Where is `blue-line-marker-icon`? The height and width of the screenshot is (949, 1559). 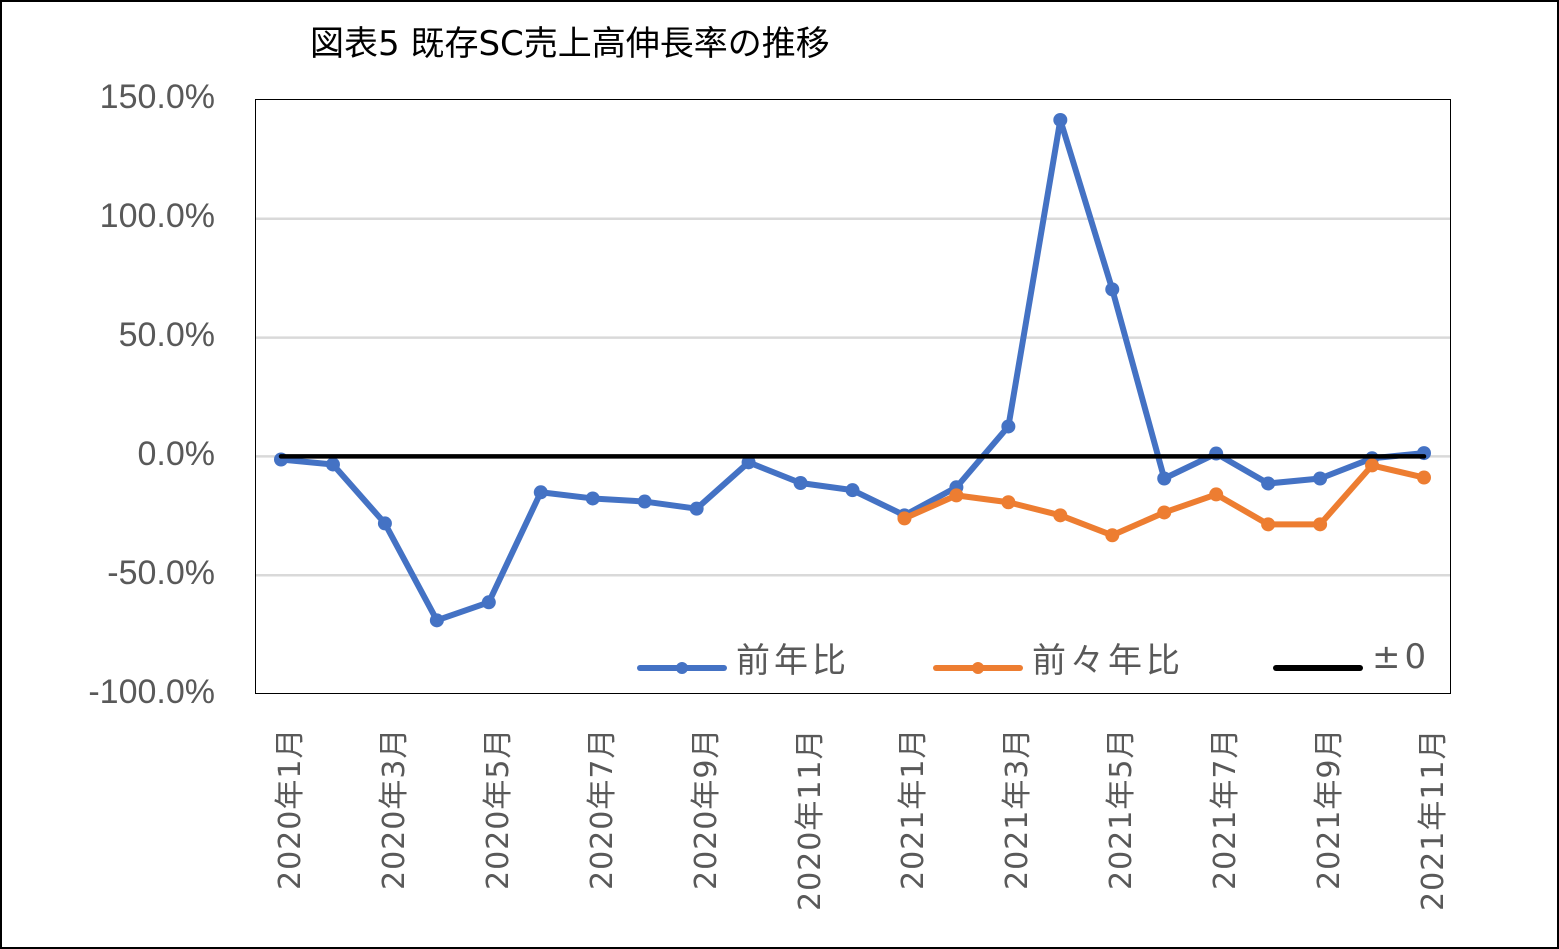
blue-line-marker-icon is located at coordinates (682, 660).